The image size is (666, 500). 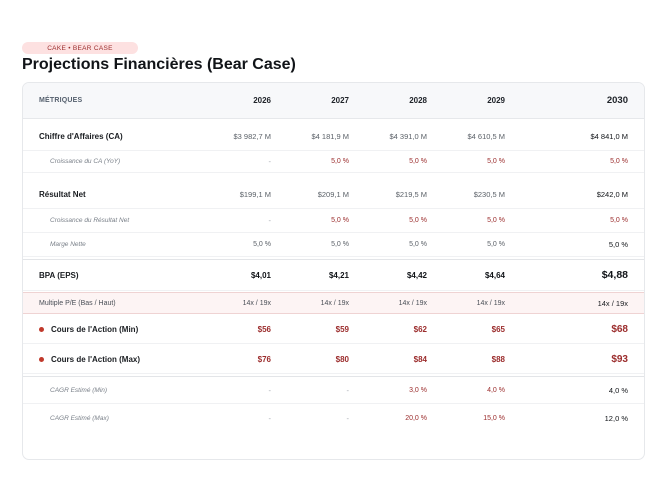 What do you see at coordinates (619, 359) in the screenshot?
I see `cell-value: $93` at bounding box center [619, 359].